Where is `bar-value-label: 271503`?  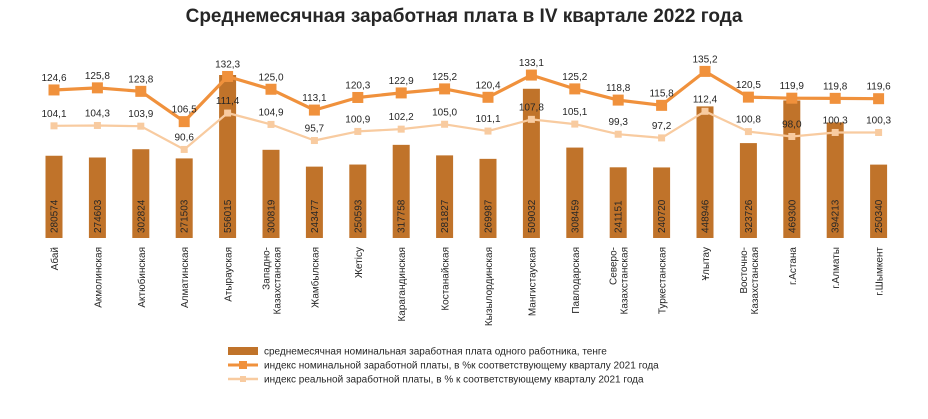 bar-value-label: 271503 is located at coordinates (185, 216).